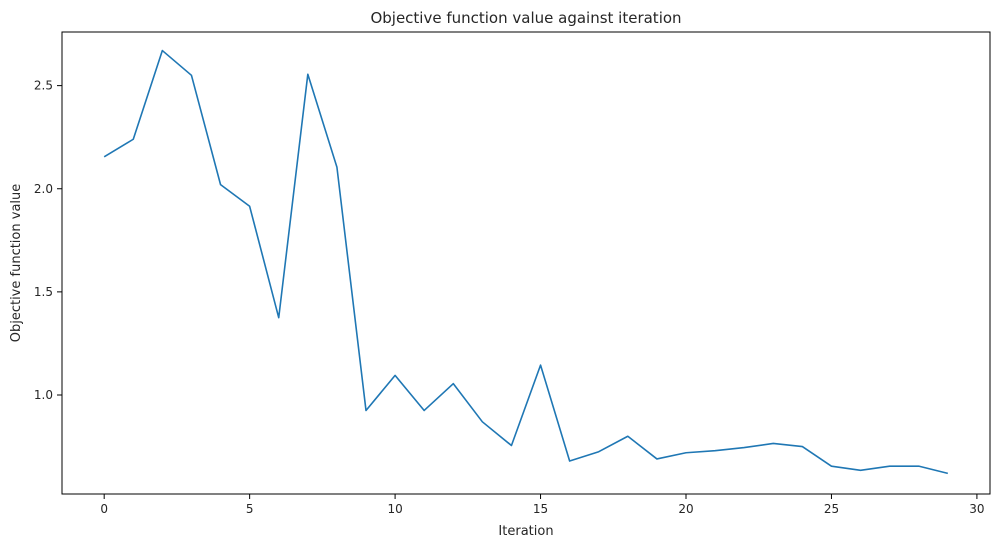 The height and width of the screenshot is (547, 1001). I want to click on x-axis-title: Iteration, so click(525, 531).